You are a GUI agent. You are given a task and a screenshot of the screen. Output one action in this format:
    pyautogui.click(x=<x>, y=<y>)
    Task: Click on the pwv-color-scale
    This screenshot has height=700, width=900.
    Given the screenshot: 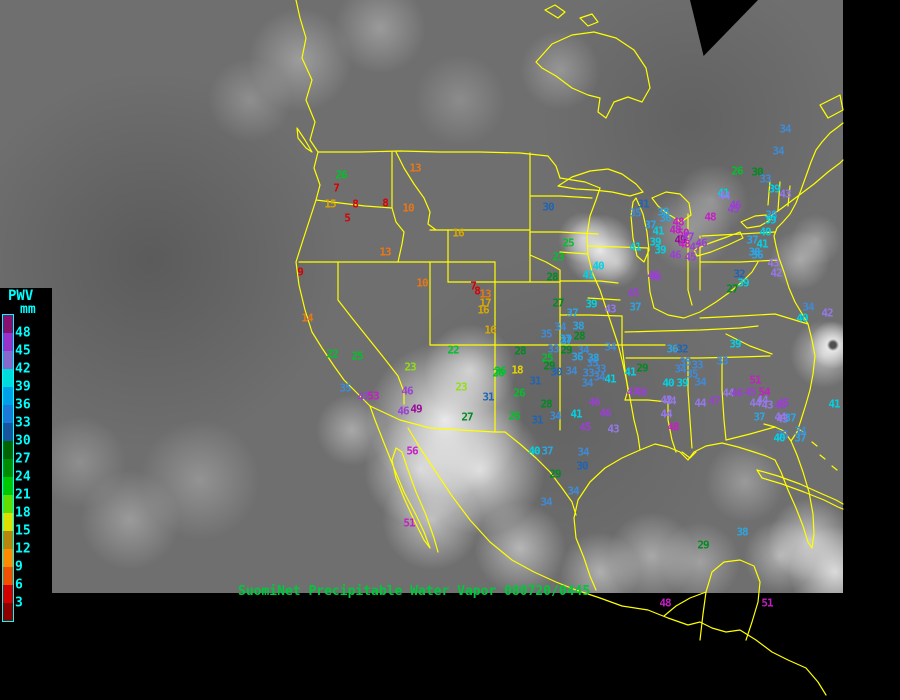 What is the action you would take?
    pyautogui.click(x=8, y=468)
    